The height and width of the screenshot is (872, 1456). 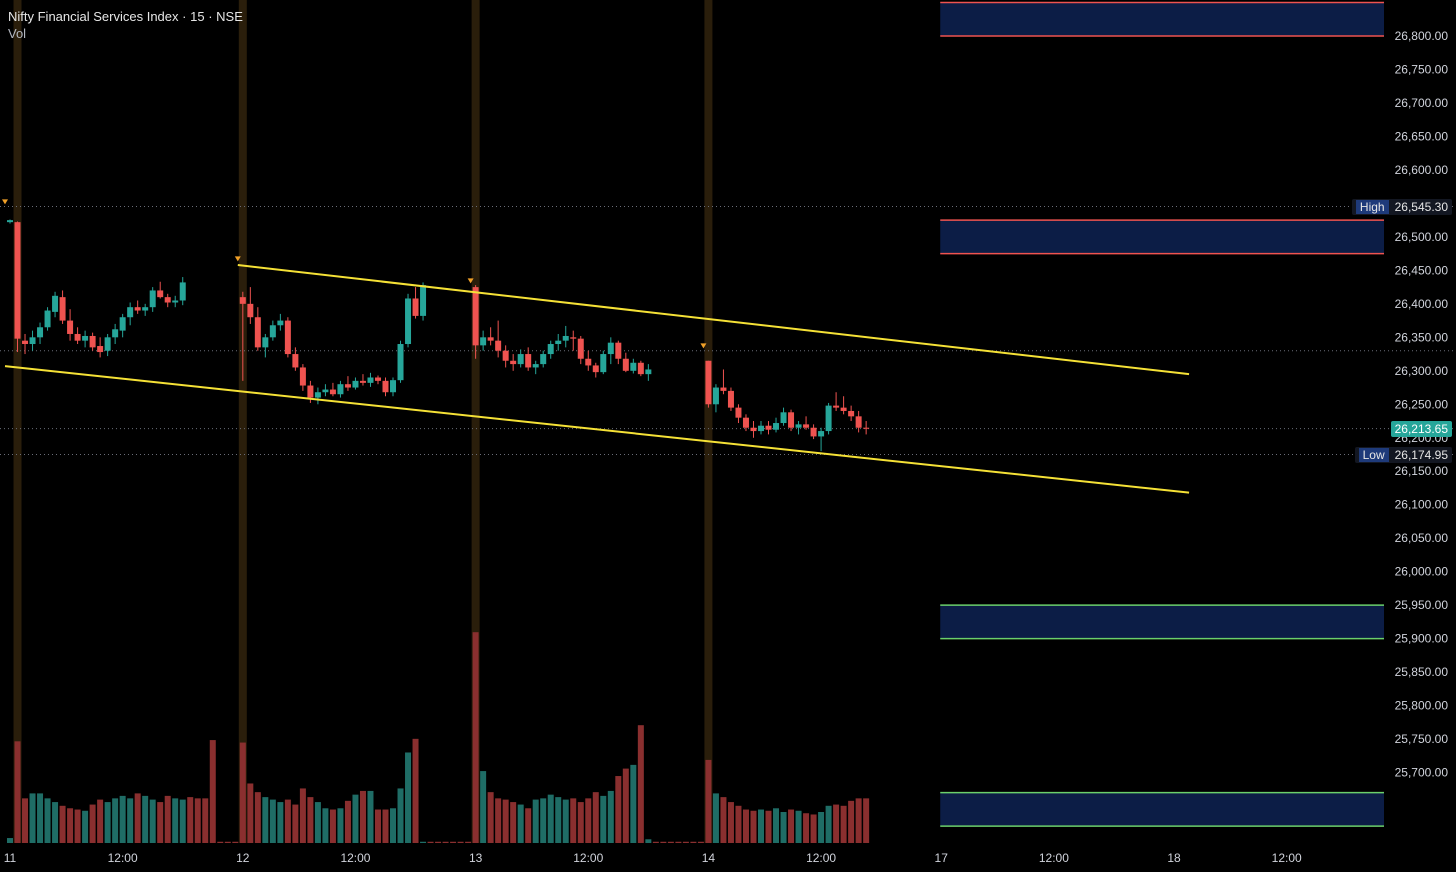 What do you see at coordinates (942, 858) in the screenshot?
I see `time-tick-label: 17` at bounding box center [942, 858].